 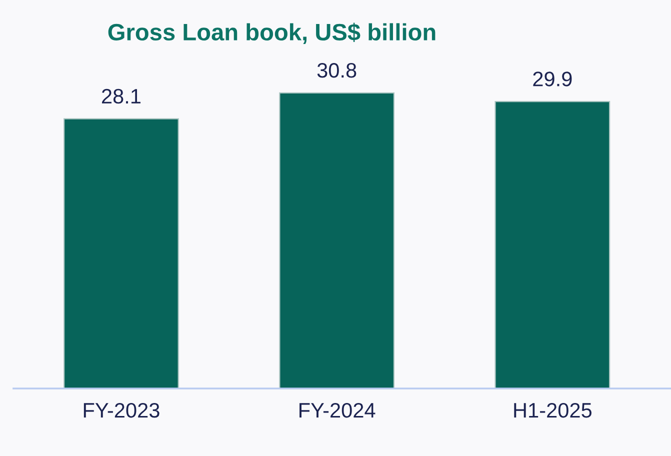 What do you see at coordinates (552, 79) in the screenshot?
I see `data-label: 29.9` at bounding box center [552, 79].